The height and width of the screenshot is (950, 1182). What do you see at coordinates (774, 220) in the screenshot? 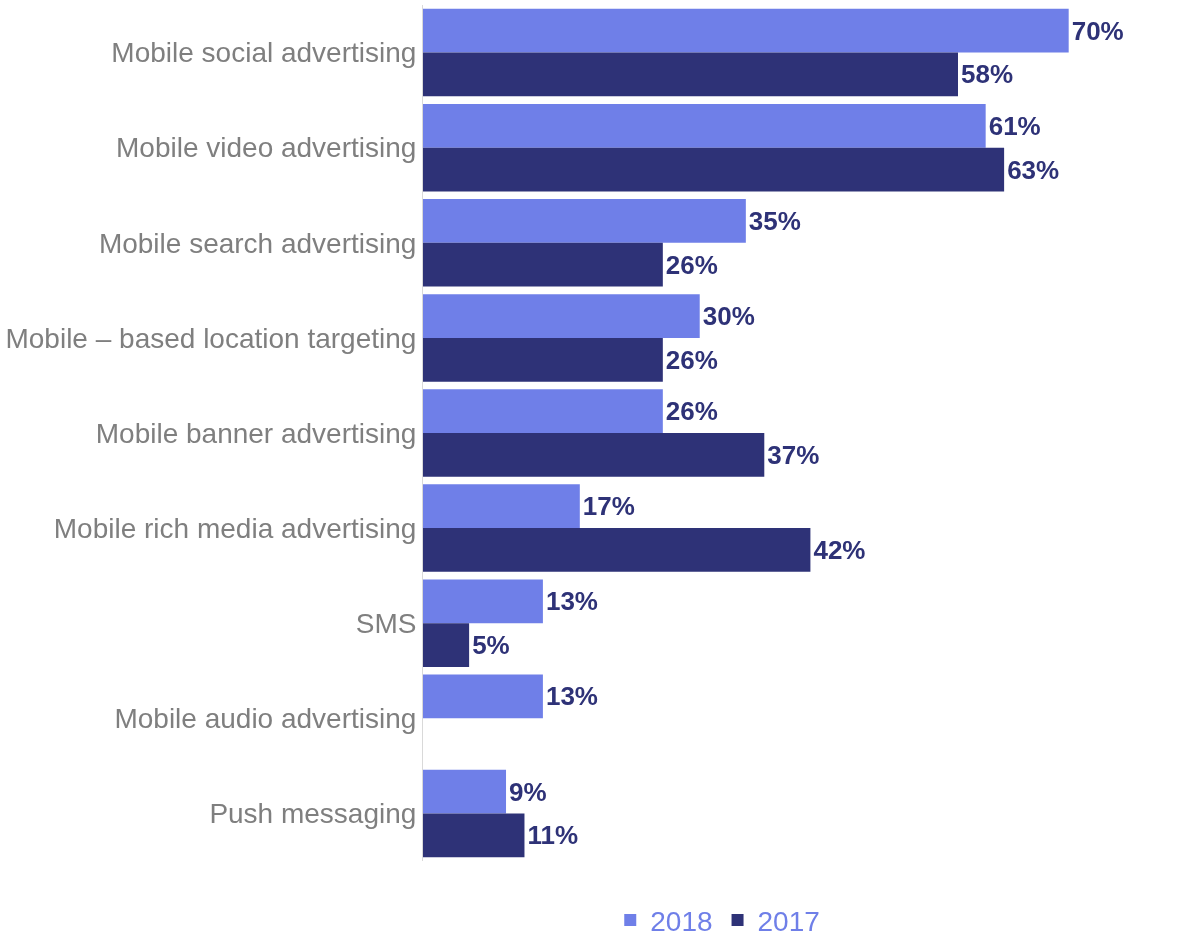
I see `data-label: 35%` at bounding box center [774, 220].